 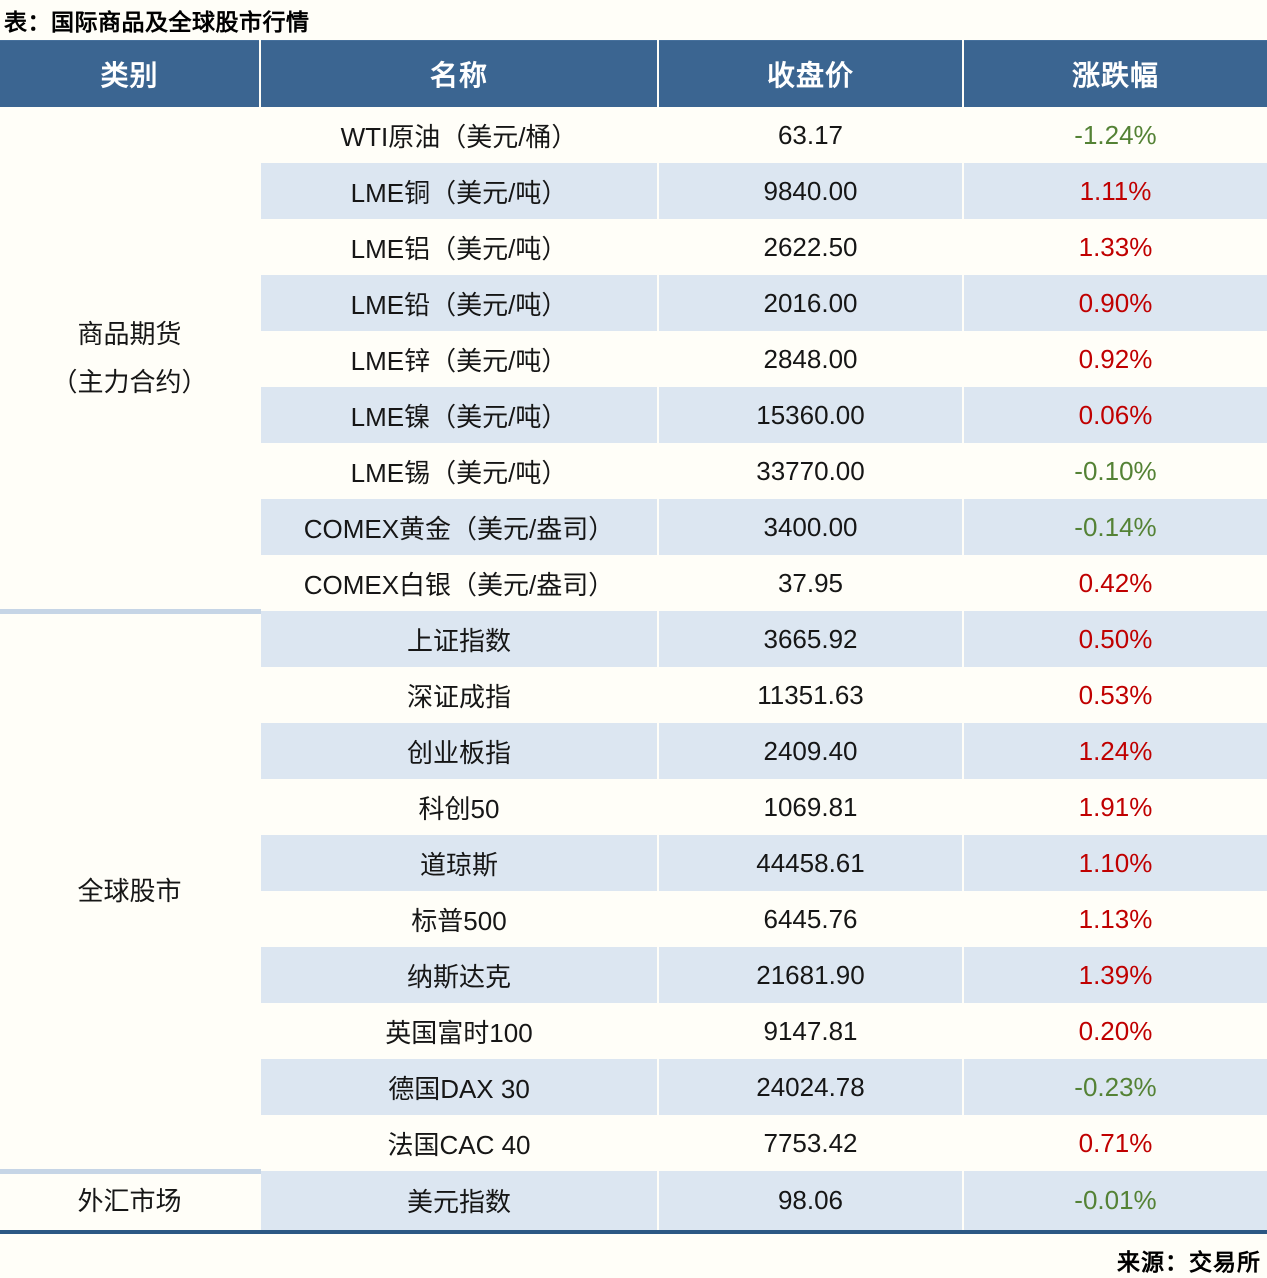 What do you see at coordinates (458, 359) in the screenshot?
I see `instrument-name: LME锌（美元/吨）` at bounding box center [458, 359].